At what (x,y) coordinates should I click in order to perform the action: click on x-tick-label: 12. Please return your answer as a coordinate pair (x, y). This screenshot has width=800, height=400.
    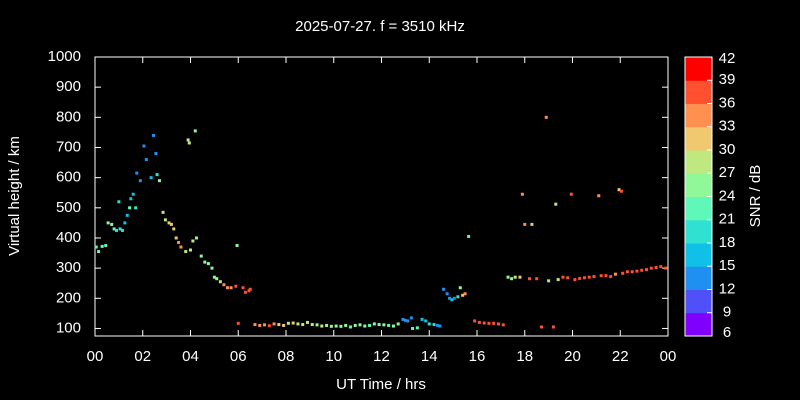
    Looking at the image, I should click on (381, 356).